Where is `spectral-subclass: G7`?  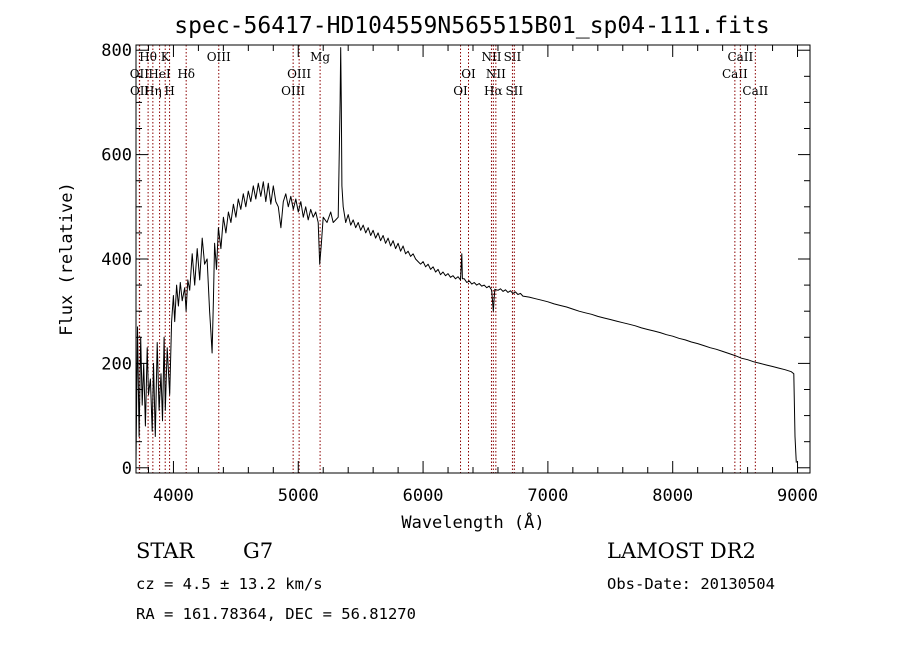
spectral-subclass: G7 is located at coordinates (258, 551).